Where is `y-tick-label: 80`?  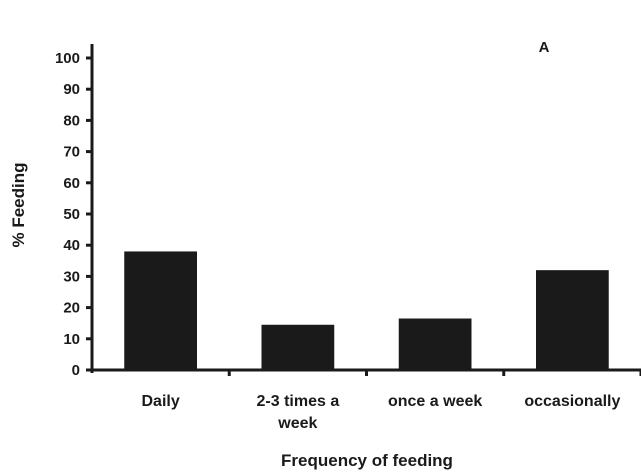 y-tick-label: 80 is located at coordinates (71, 120).